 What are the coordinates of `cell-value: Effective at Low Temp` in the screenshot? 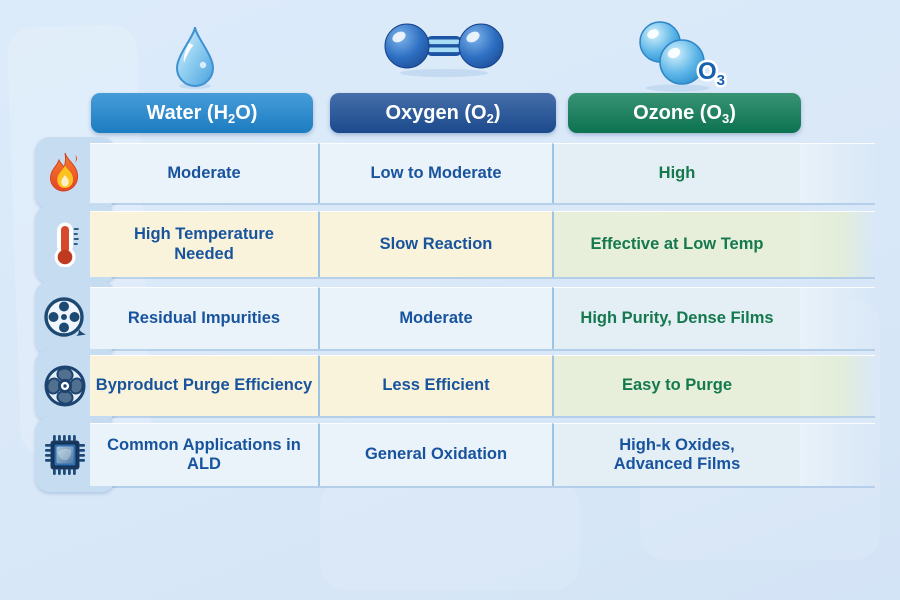 It's located at (677, 243).